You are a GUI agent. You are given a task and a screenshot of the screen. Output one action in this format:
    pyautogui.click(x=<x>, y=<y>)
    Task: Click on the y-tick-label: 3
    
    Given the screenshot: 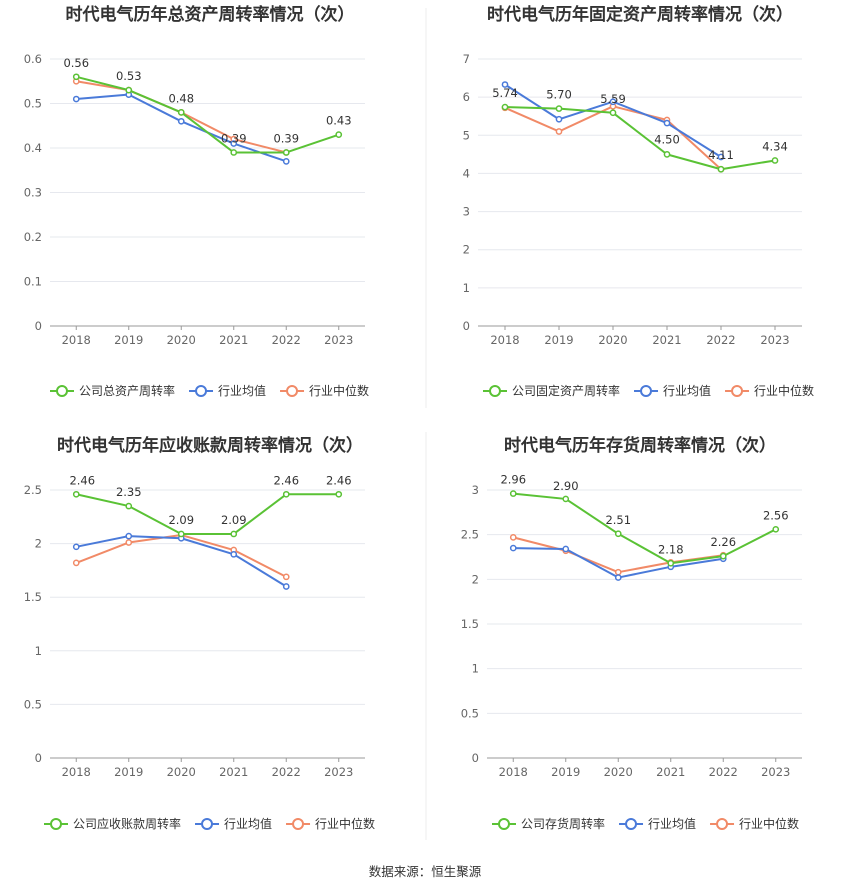 What is the action you would take?
    pyautogui.click(x=466, y=212)
    